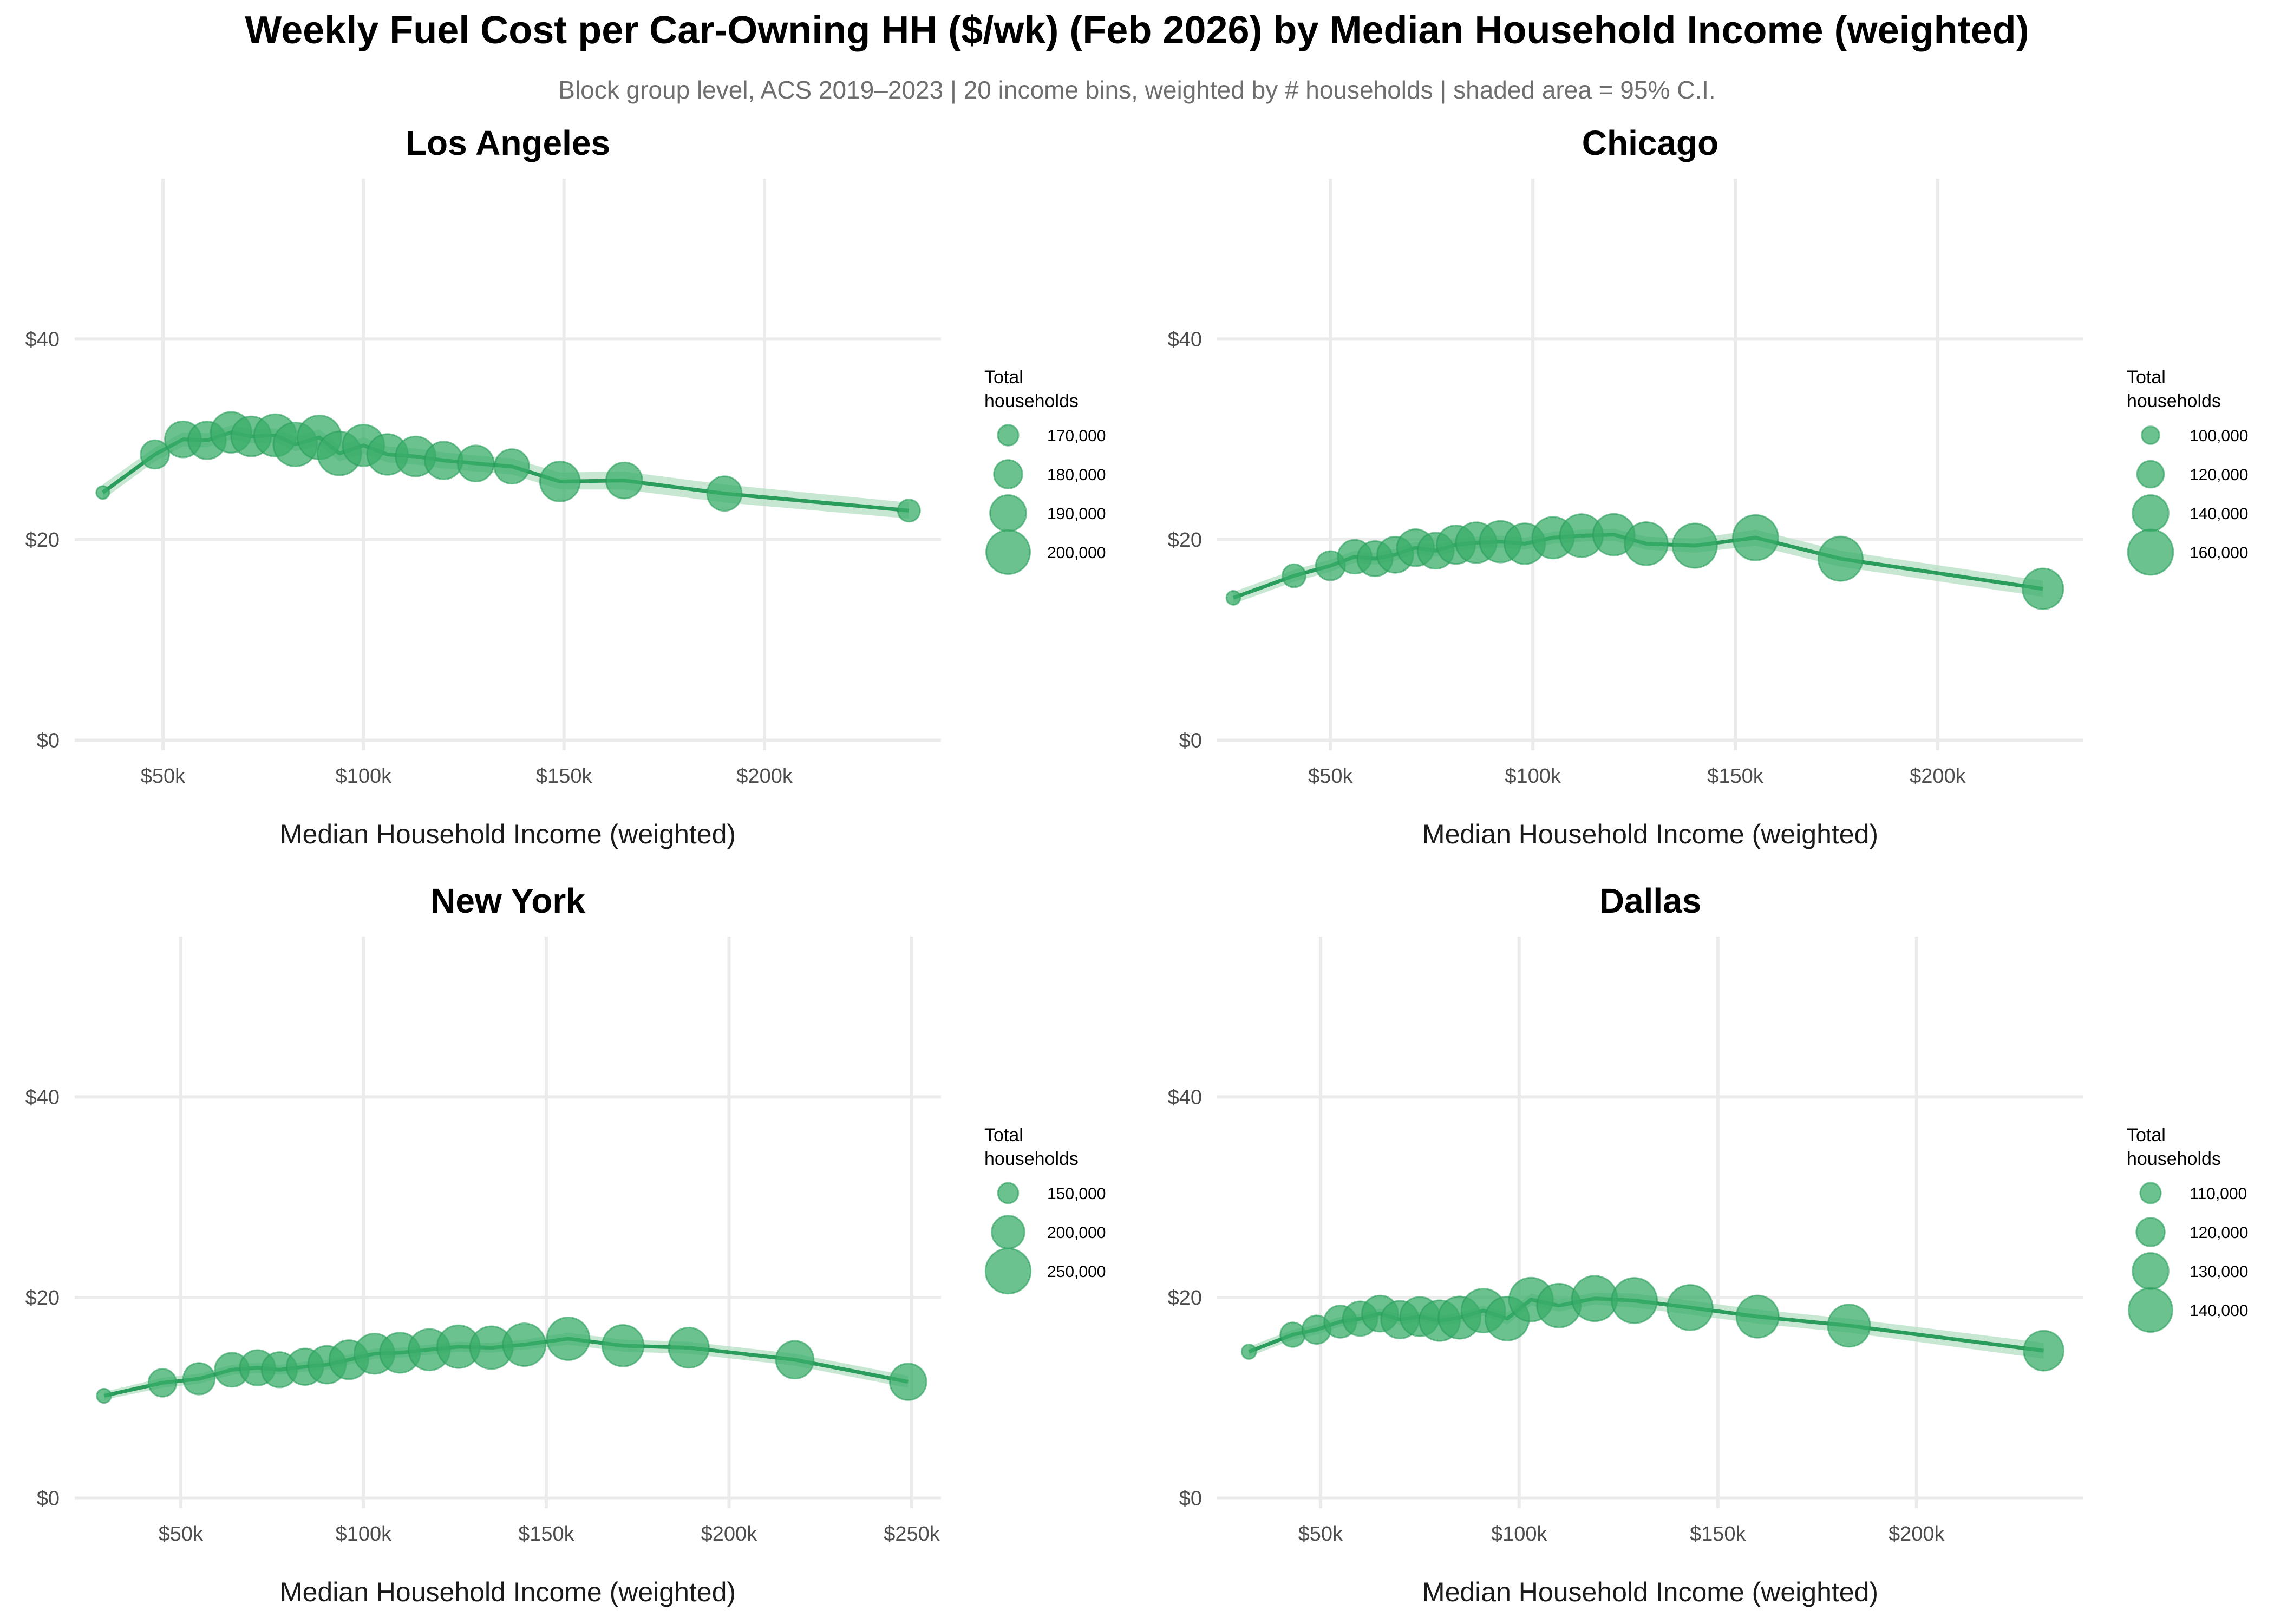 The height and width of the screenshot is (1624, 2274). I want to click on legend-label: 190,000, so click(1077, 514).